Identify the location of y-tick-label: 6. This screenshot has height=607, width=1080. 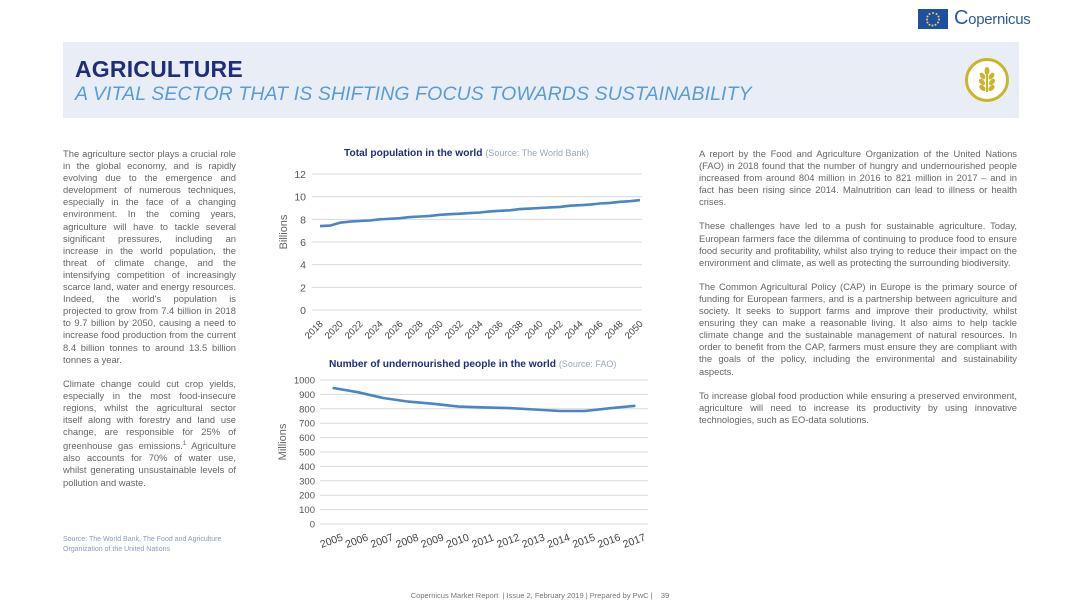
(303, 243).